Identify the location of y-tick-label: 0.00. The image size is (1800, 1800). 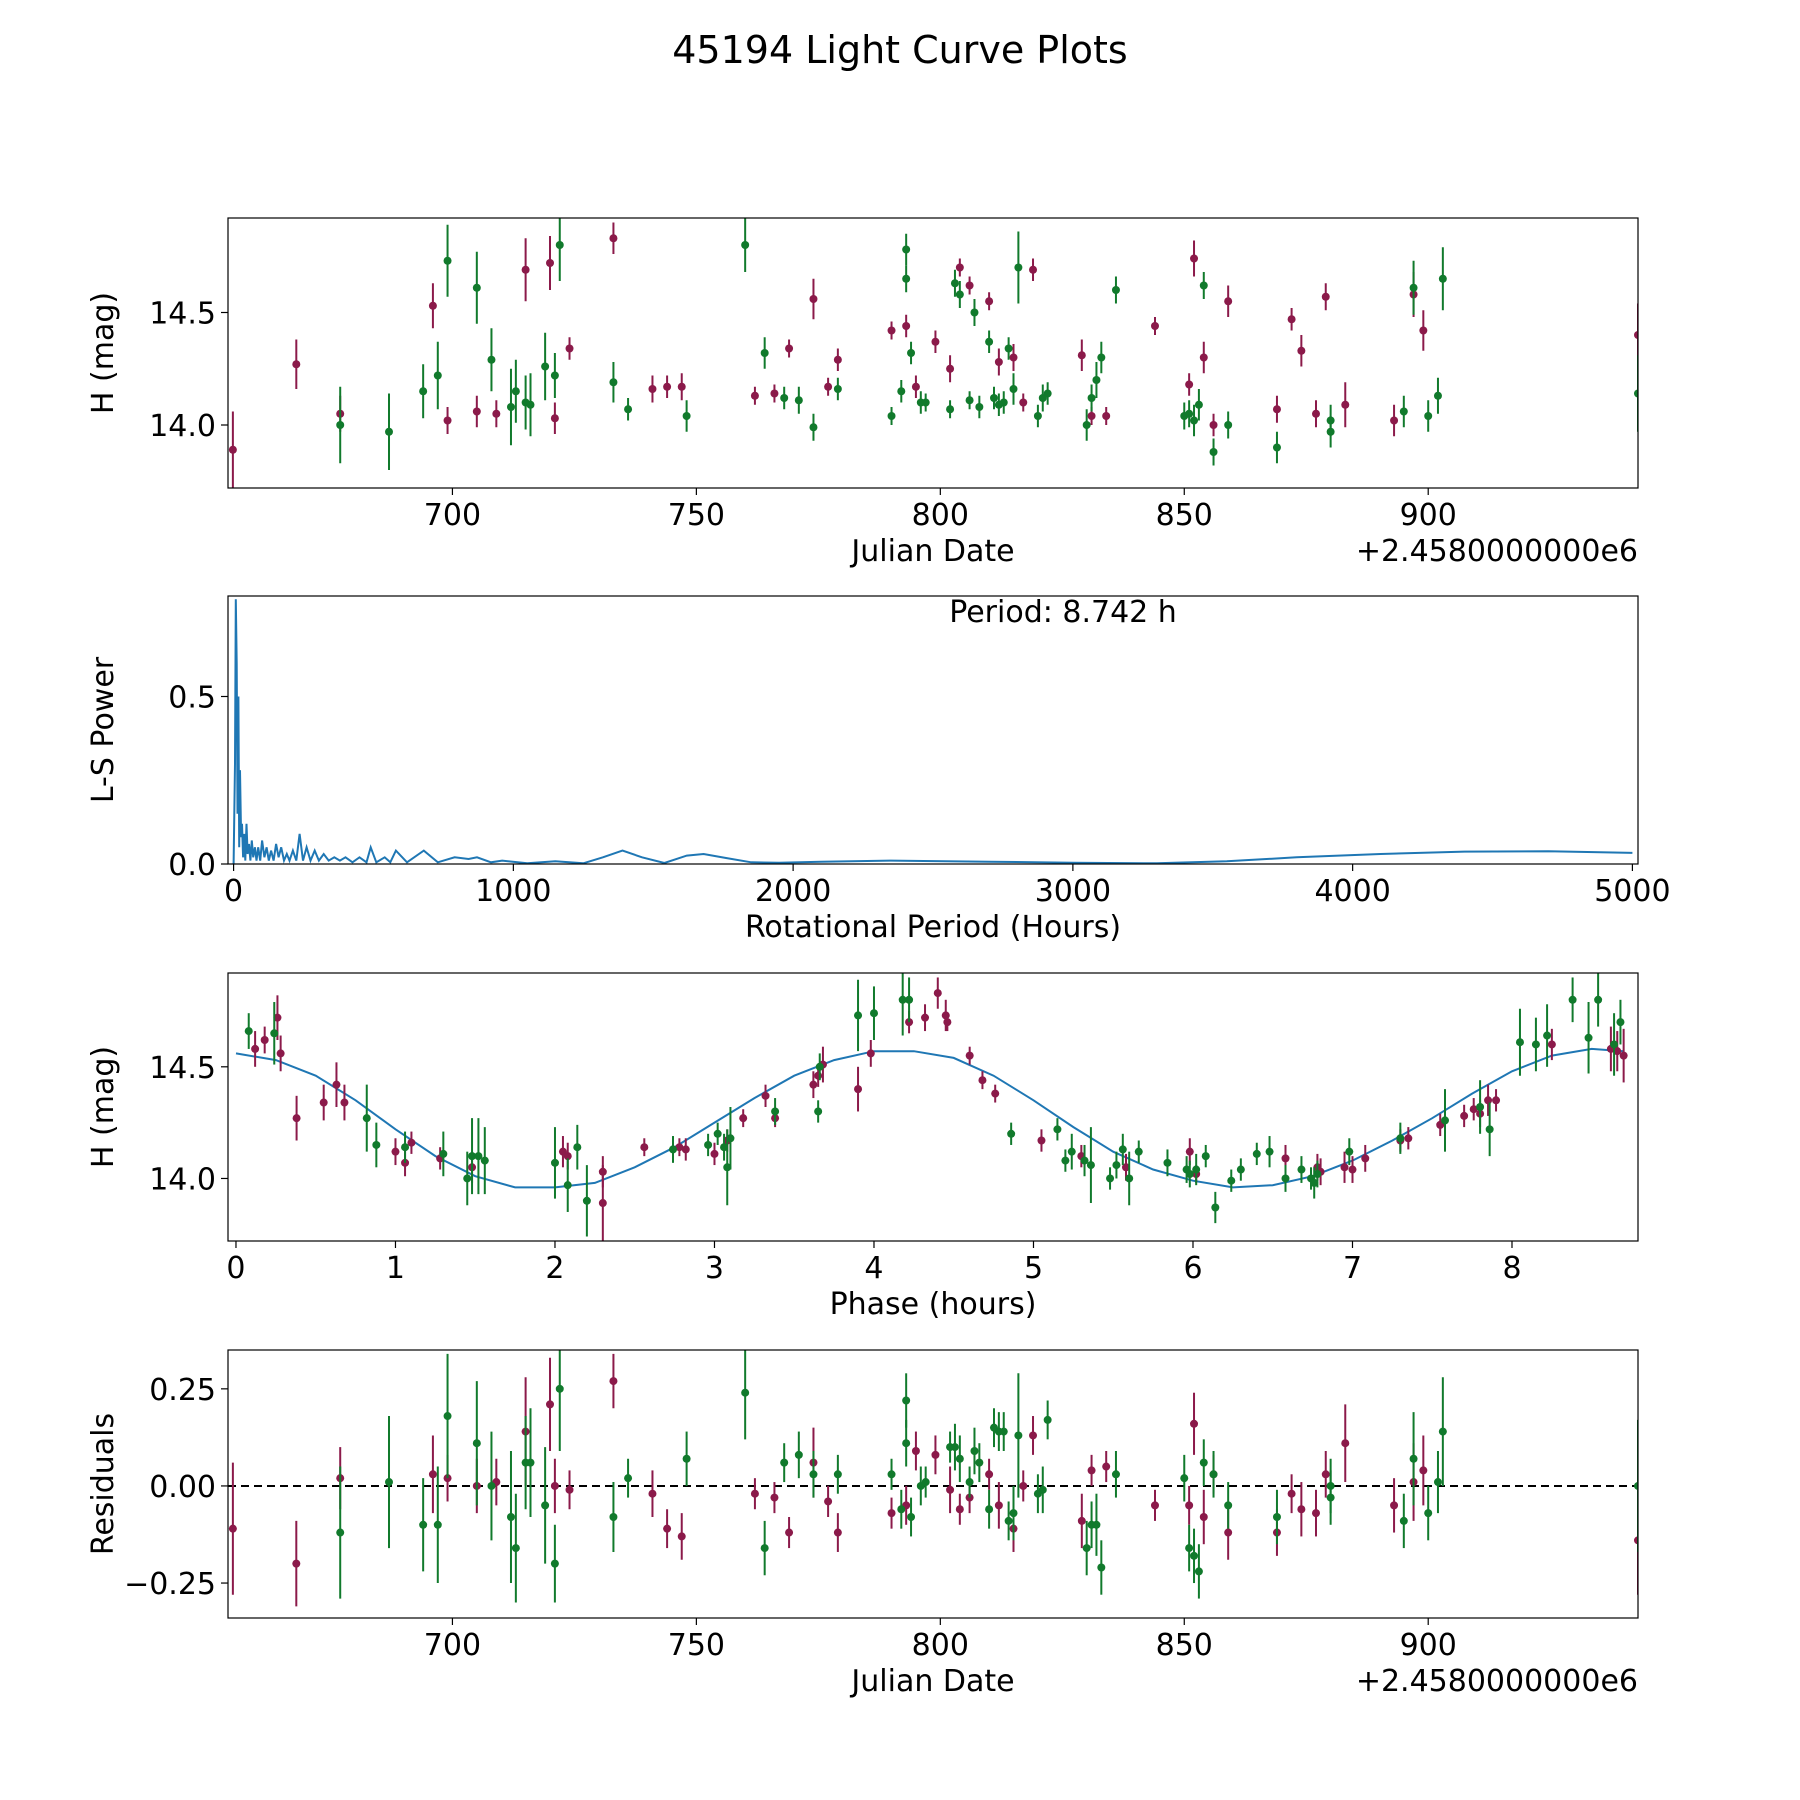
(182, 1487).